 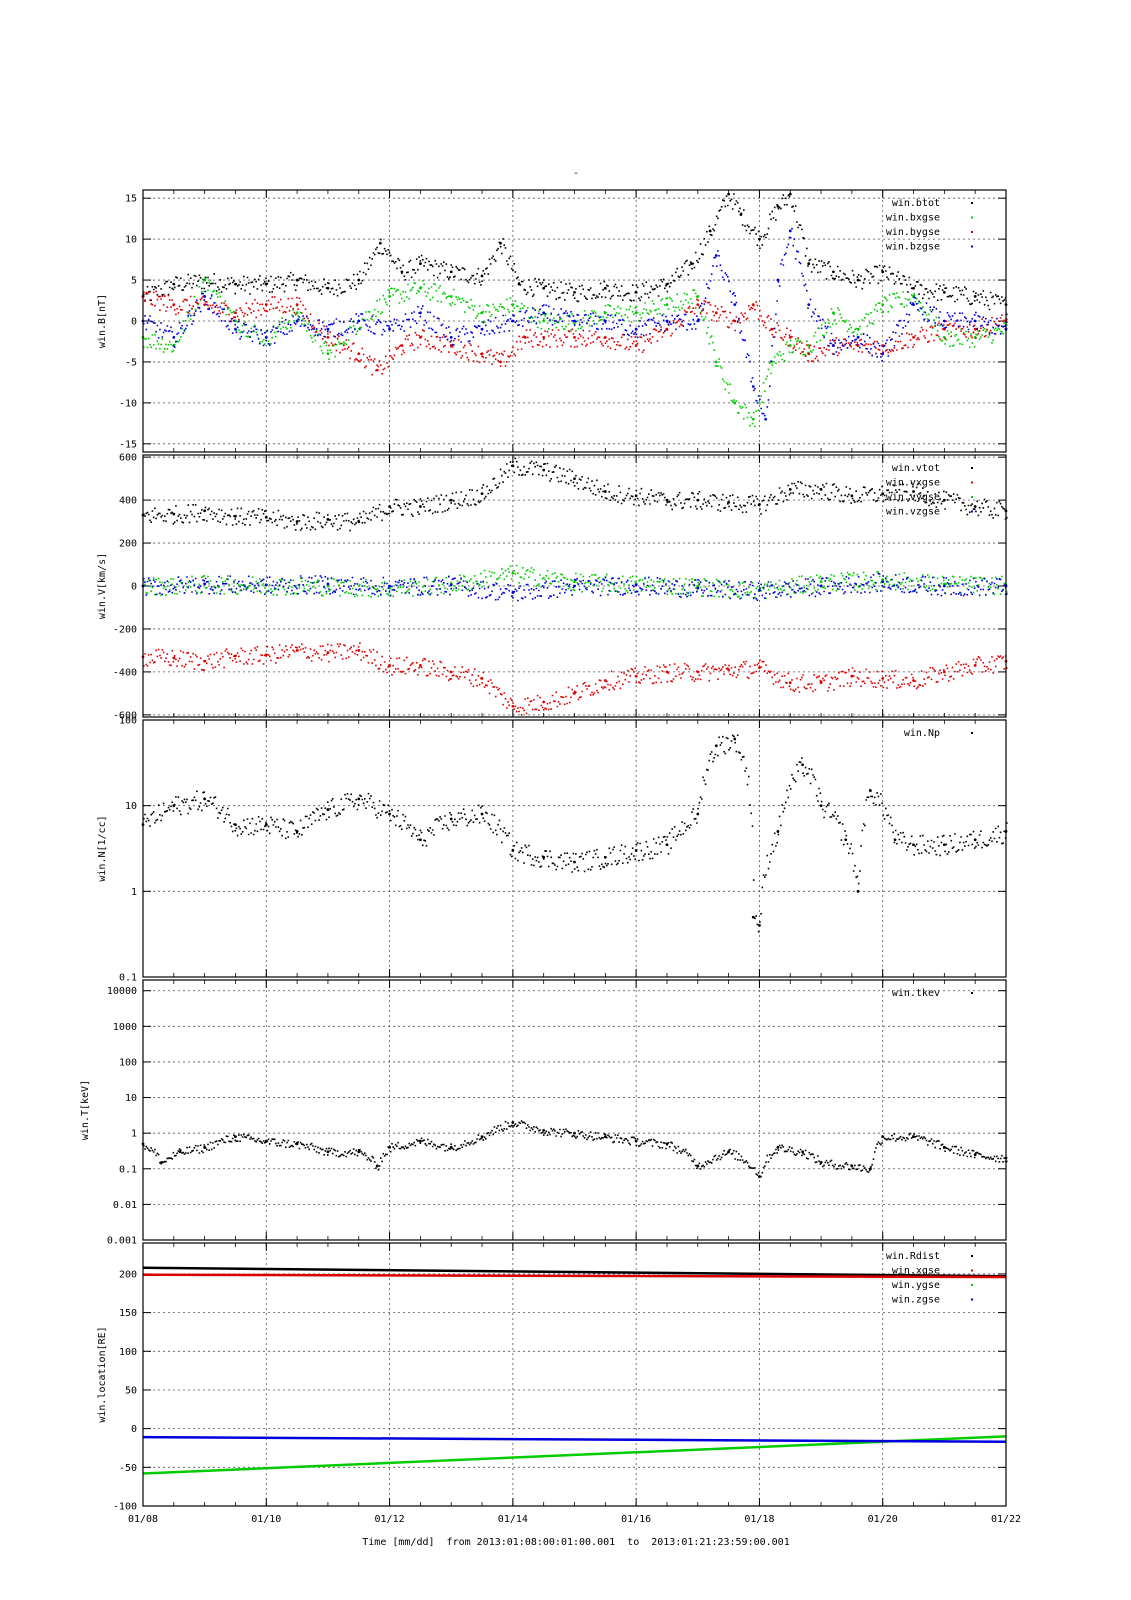 I want to click on legend-label: win.tkev, so click(x=916, y=993).